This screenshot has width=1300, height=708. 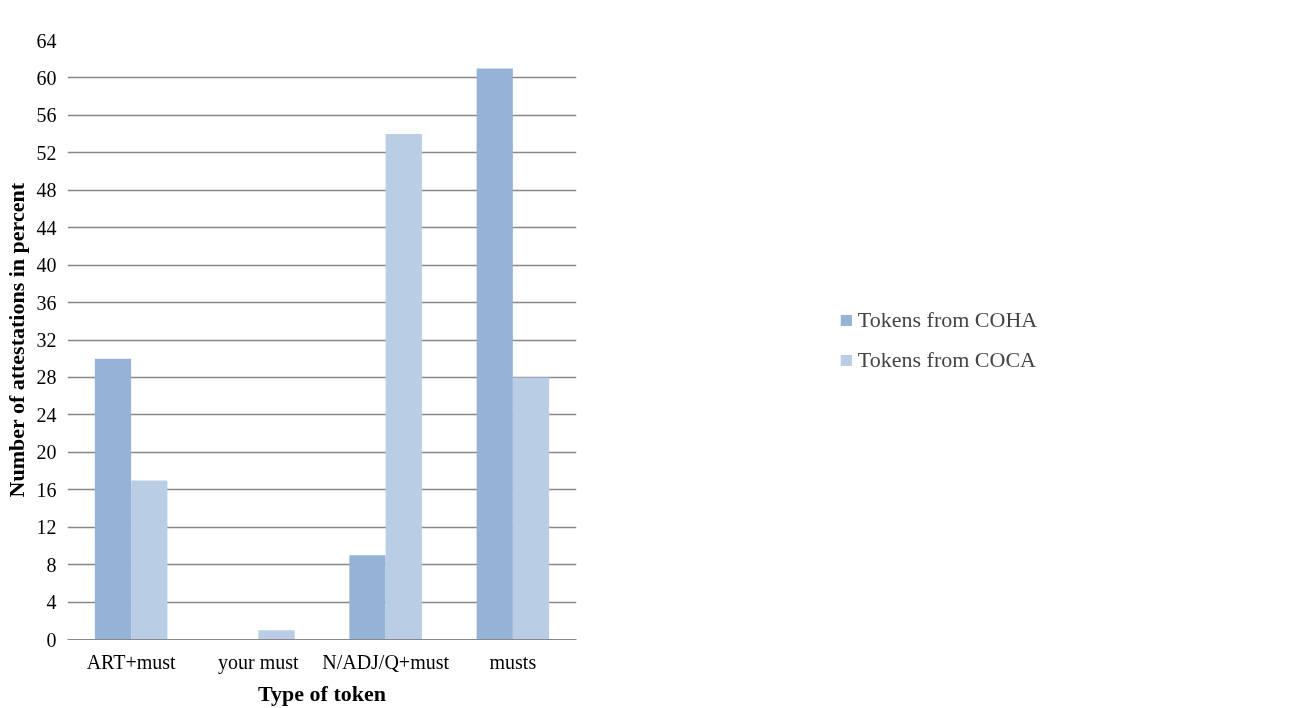 What do you see at coordinates (46, 152) in the screenshot?
I see `y-tick-label: 52` at bounding box center [46, 152].